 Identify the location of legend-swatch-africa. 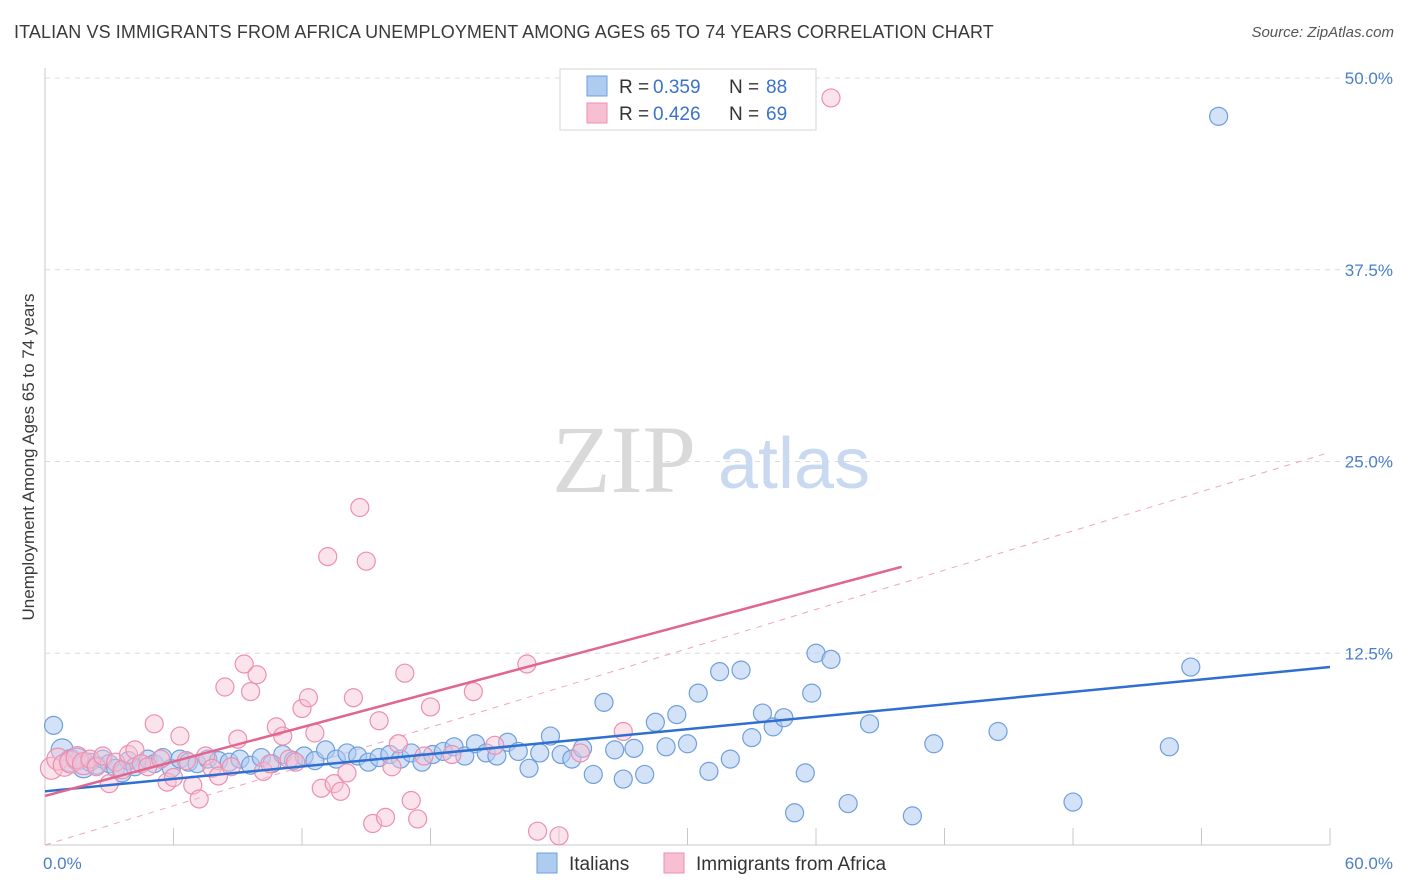
(597, 113).